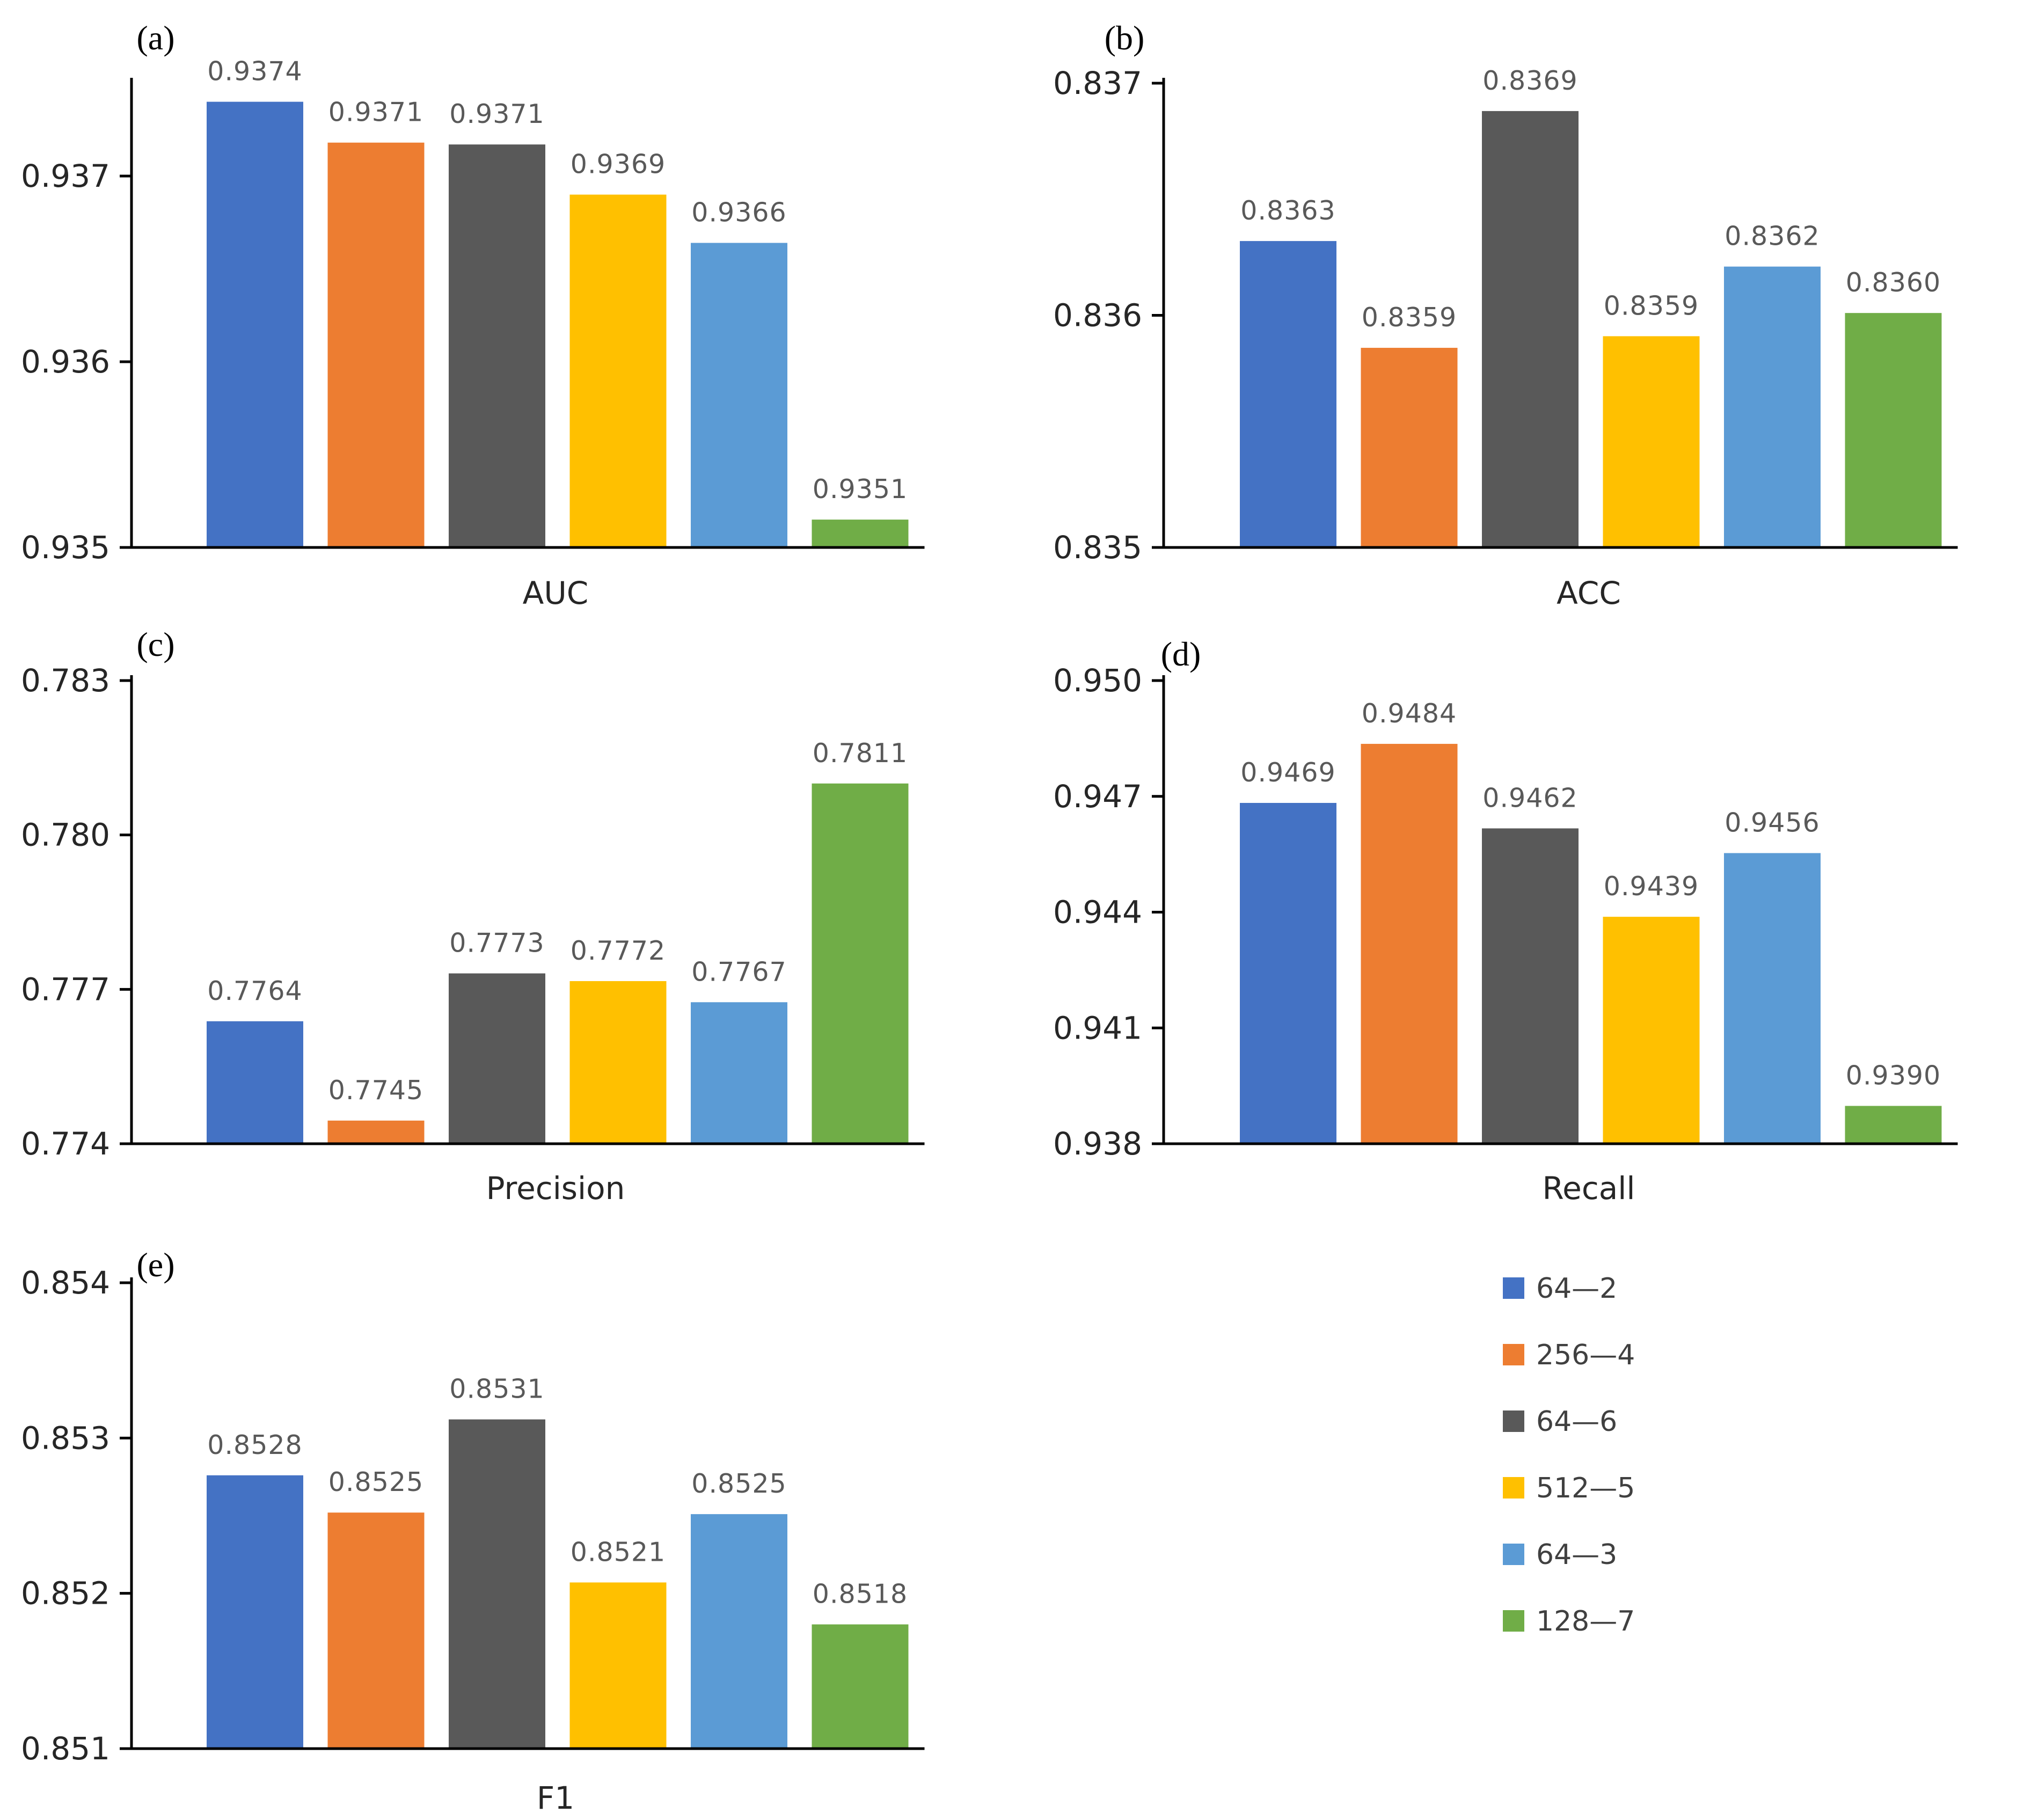 The width and height of the screenshot is (2024, 1820). I want to click on data-label: 0.8363, so click(1288, 211).